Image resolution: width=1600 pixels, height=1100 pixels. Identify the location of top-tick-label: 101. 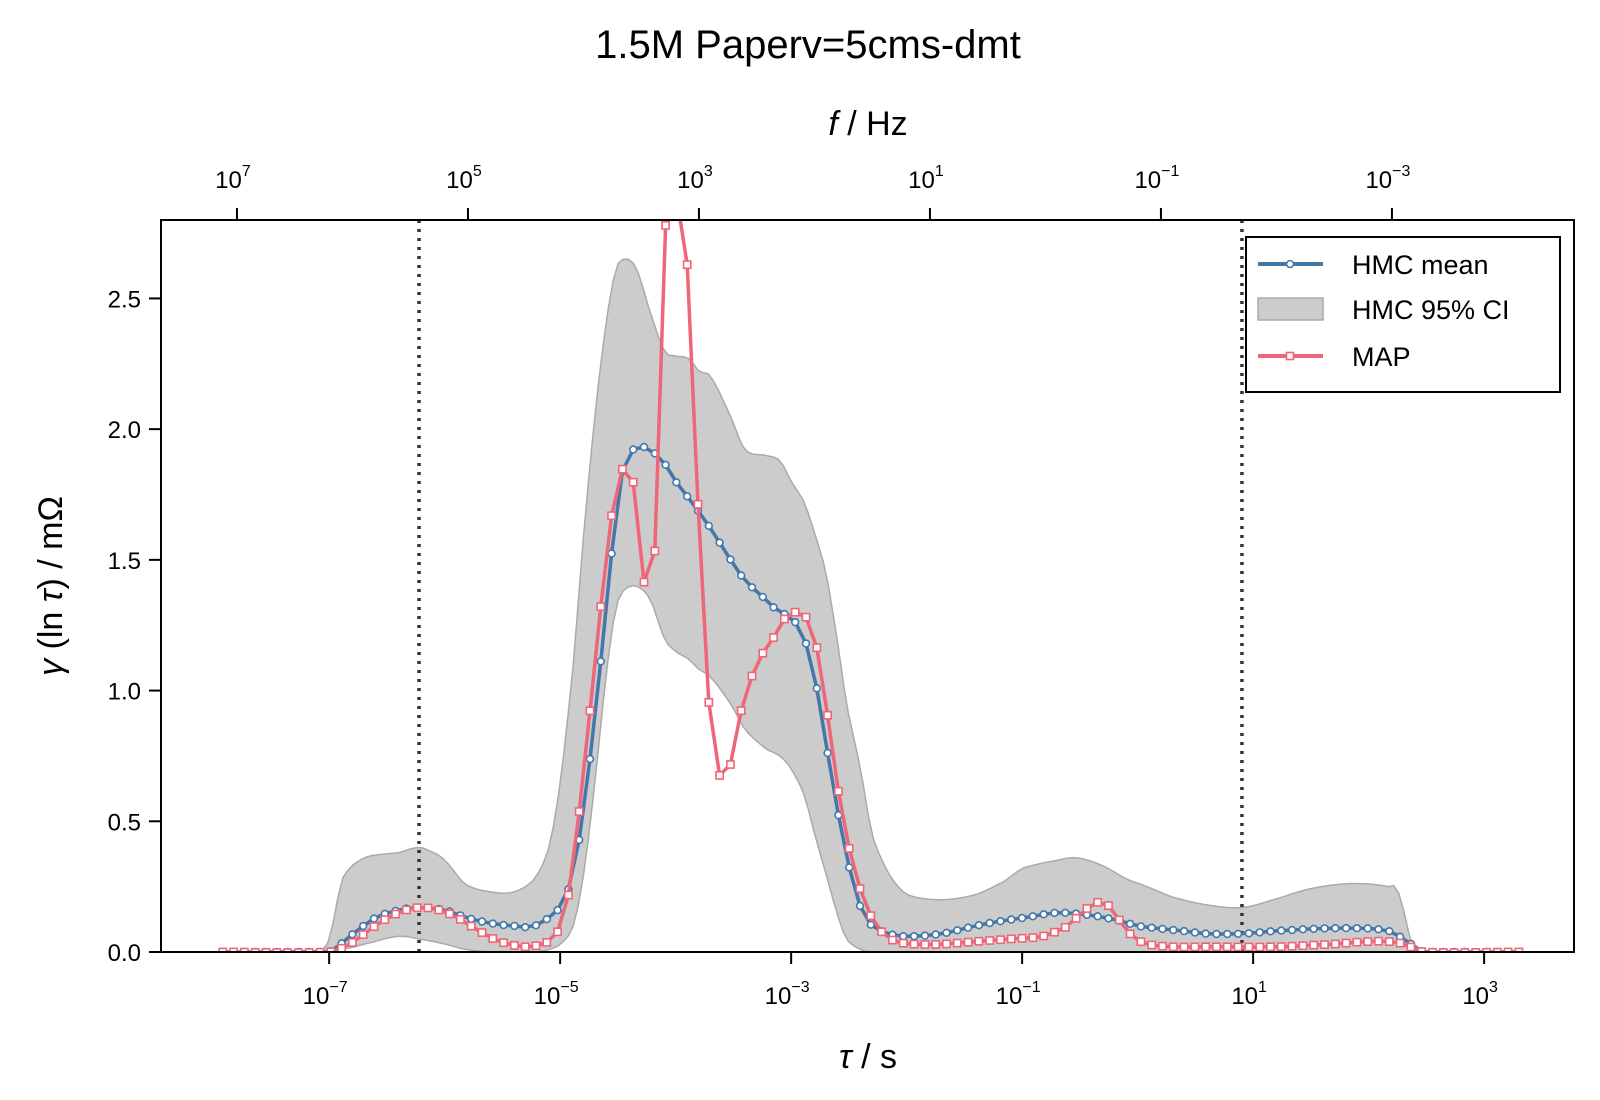
(926, 178).